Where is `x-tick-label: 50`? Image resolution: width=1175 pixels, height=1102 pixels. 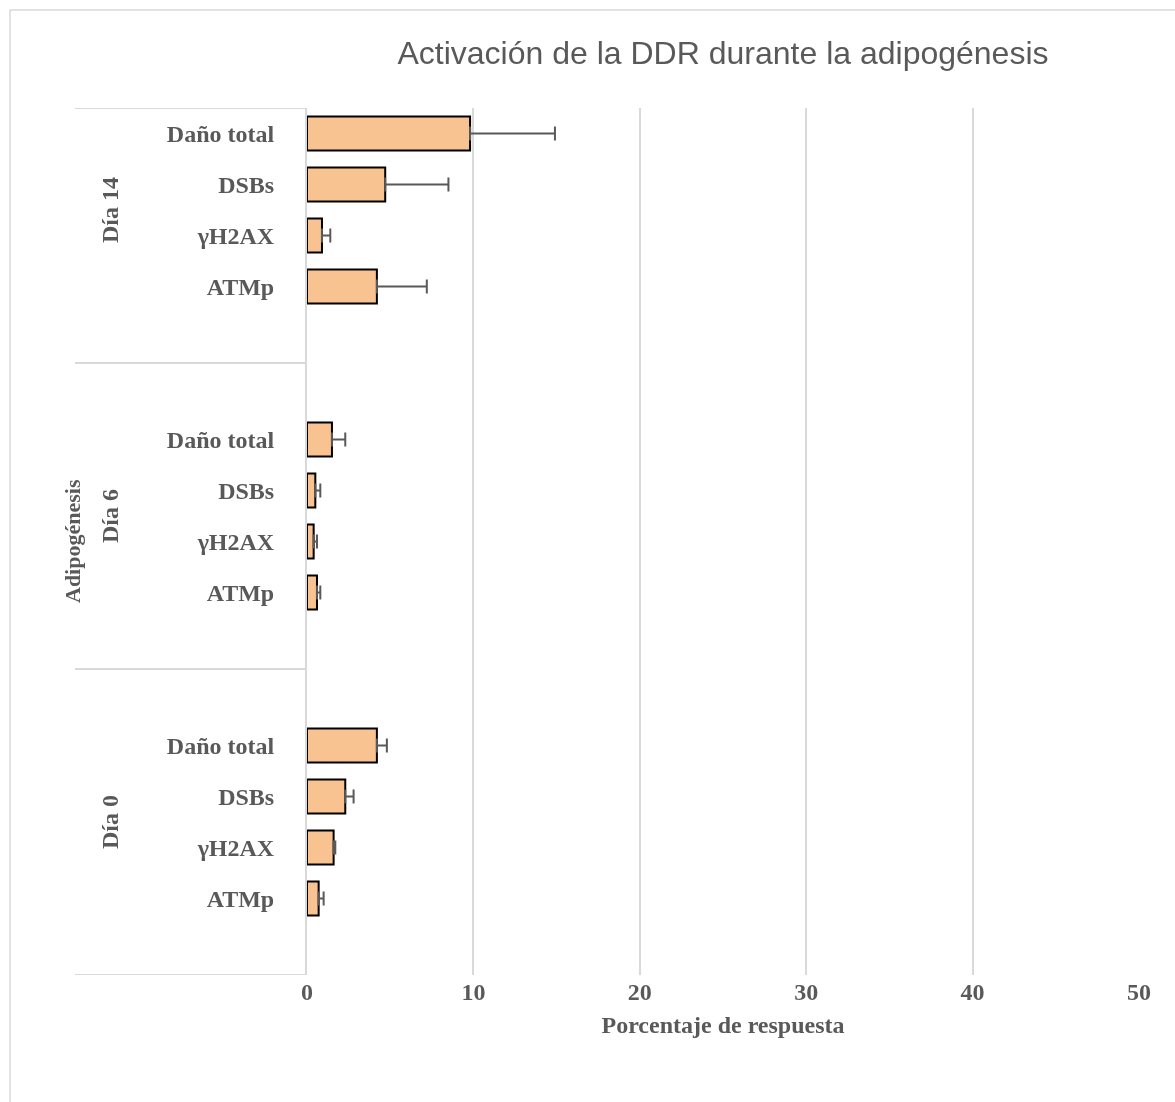
x-tick-label: 50 is located at coordinates (1139, 992).